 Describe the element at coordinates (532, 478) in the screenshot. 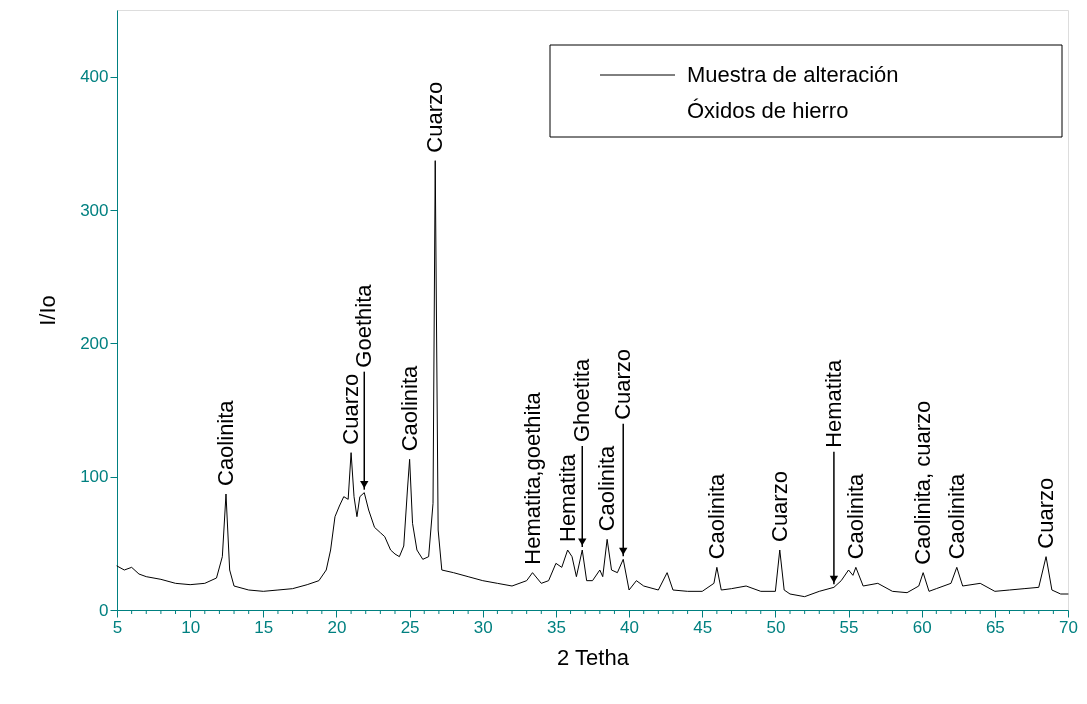

I see `annotation: Hematita,goethita` at that location.